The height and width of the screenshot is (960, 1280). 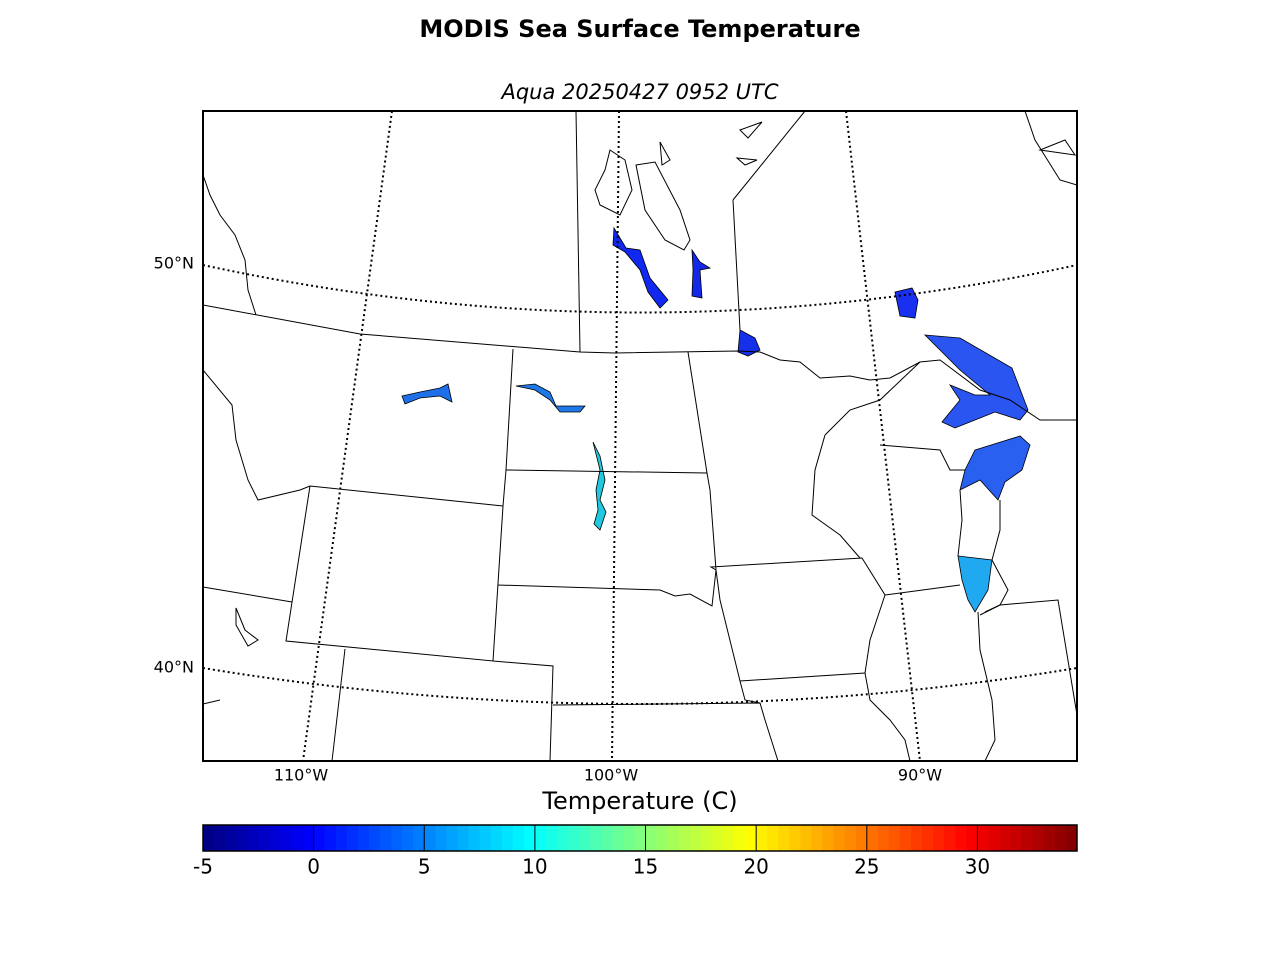 What do you see at coordinates (701, 273) in the screenshot?
I see `lake-winnipegosis` at bounding box center [701, 273].